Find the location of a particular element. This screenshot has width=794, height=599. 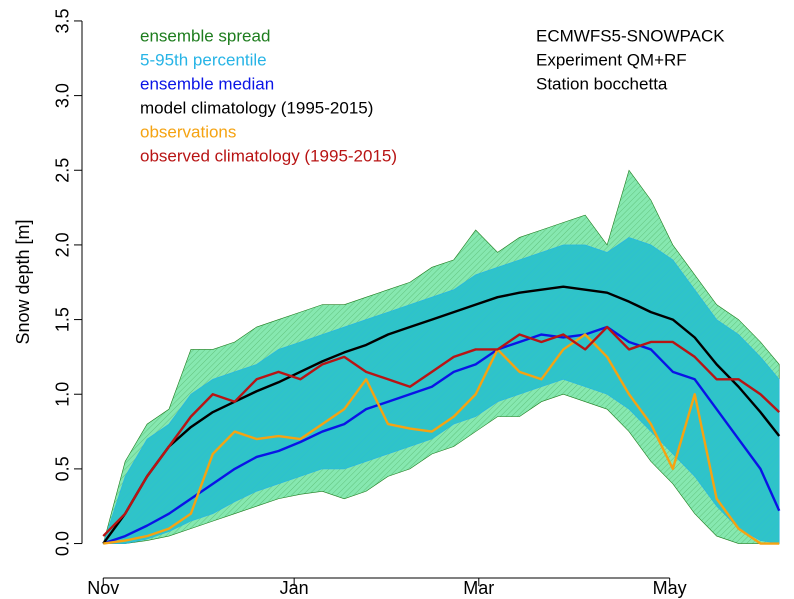

annotation: Experiment QM+RF is located at coordinates (611, 59).